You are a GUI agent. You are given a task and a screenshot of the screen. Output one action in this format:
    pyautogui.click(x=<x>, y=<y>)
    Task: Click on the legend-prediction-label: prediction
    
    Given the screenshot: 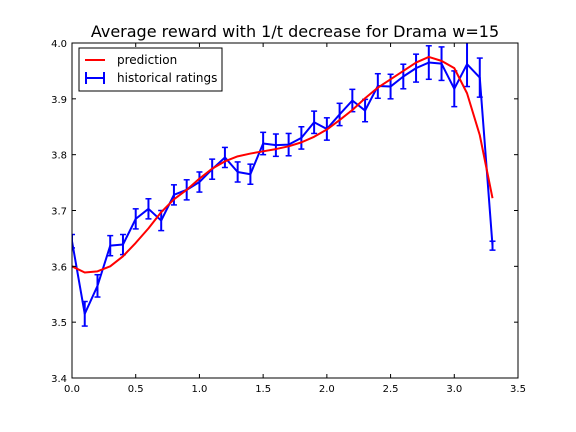 What is the action you would take?
    pyautogui.click(x=147, y=60)
    